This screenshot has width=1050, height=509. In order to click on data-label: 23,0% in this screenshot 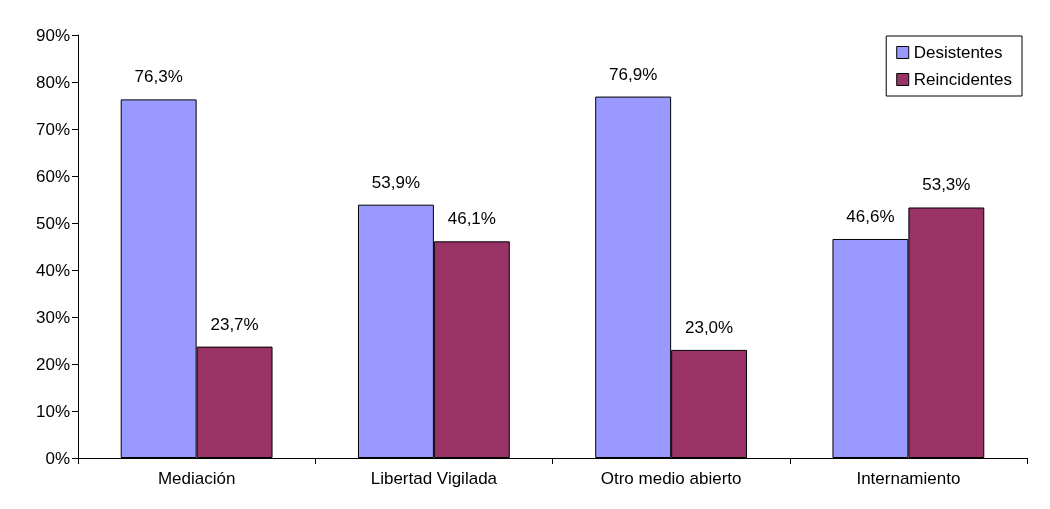, I will do `click(709, 327)`.